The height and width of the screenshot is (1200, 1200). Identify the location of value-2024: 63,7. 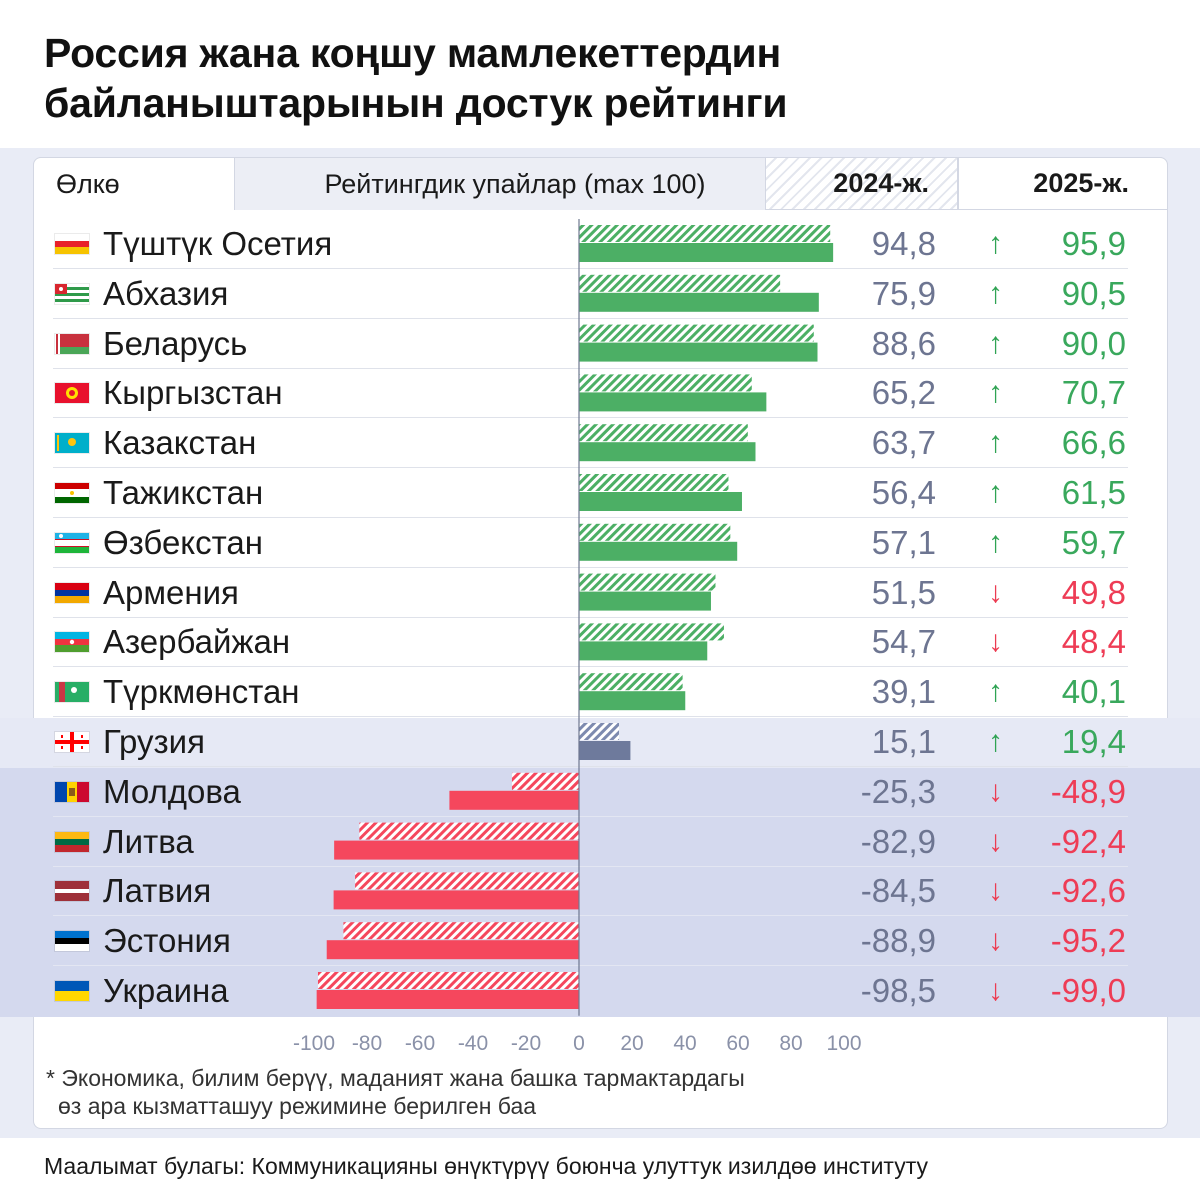
(903, 443).